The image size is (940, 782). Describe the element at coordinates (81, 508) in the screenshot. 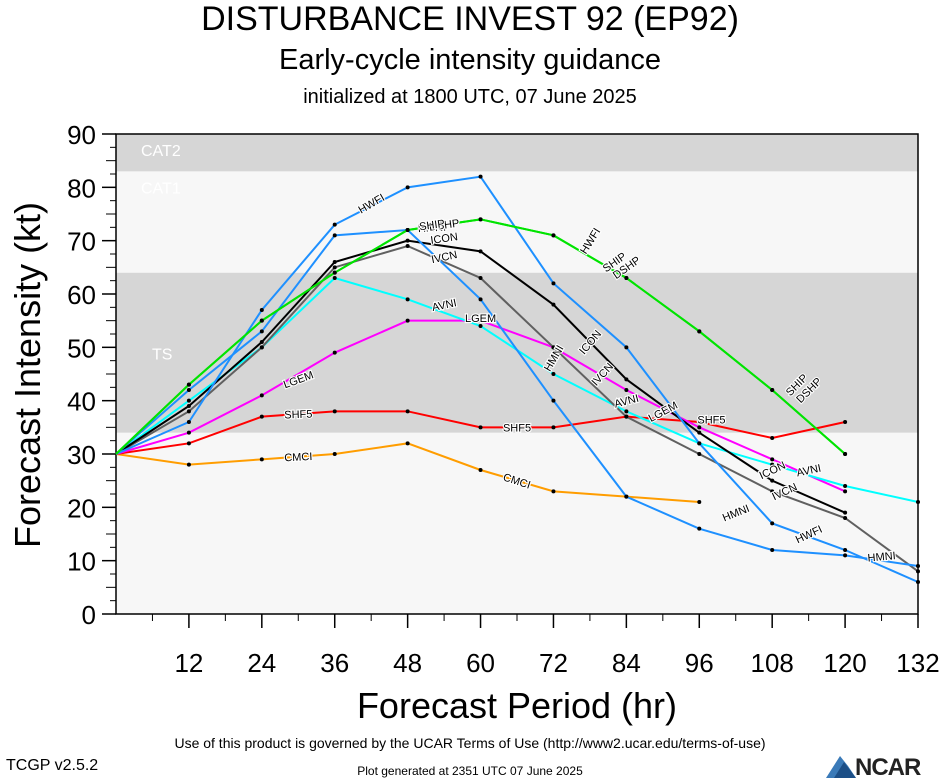

I see `y-tick-label: 20` at that location.